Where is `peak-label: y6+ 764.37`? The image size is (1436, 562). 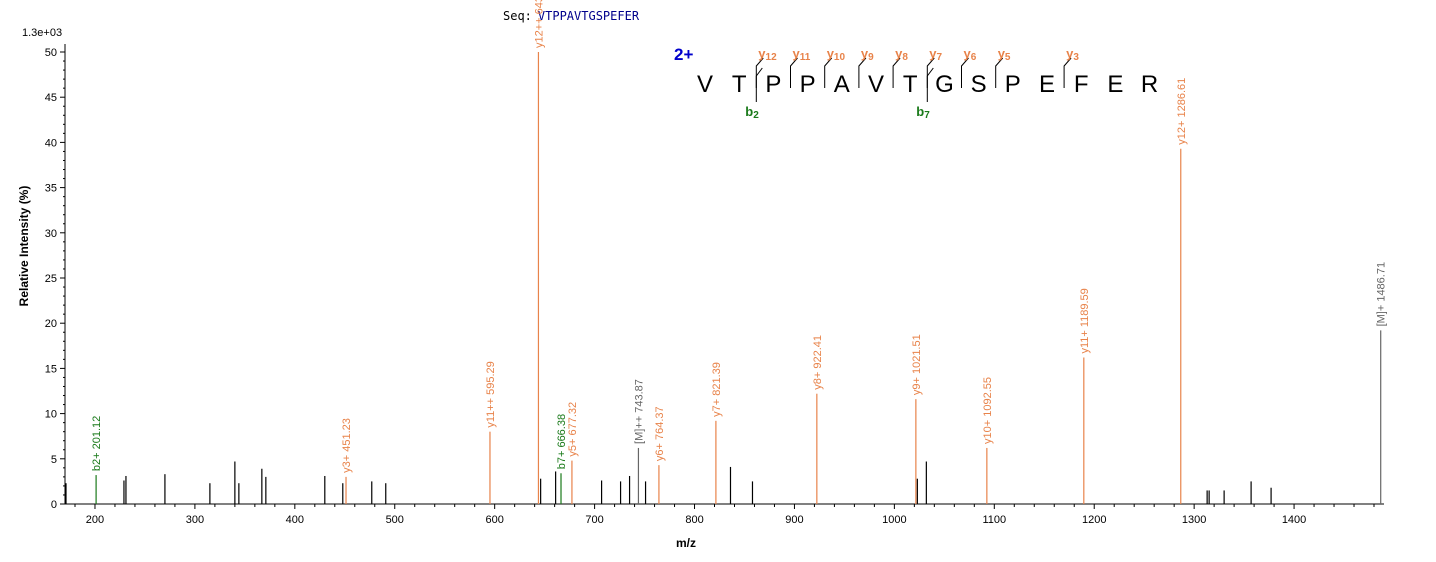
peak-label: y6+ 764.37 is located at coordinates (660, 433).